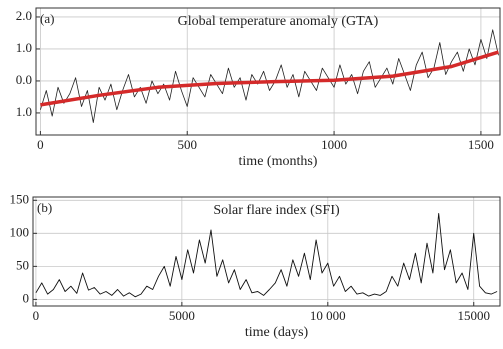 The width and height of the screenshot is (503, 349). What do you see at coordinates (47, 18) in the screenshot?
I see `panel-label: (a)` at bounding box center [47, 18].